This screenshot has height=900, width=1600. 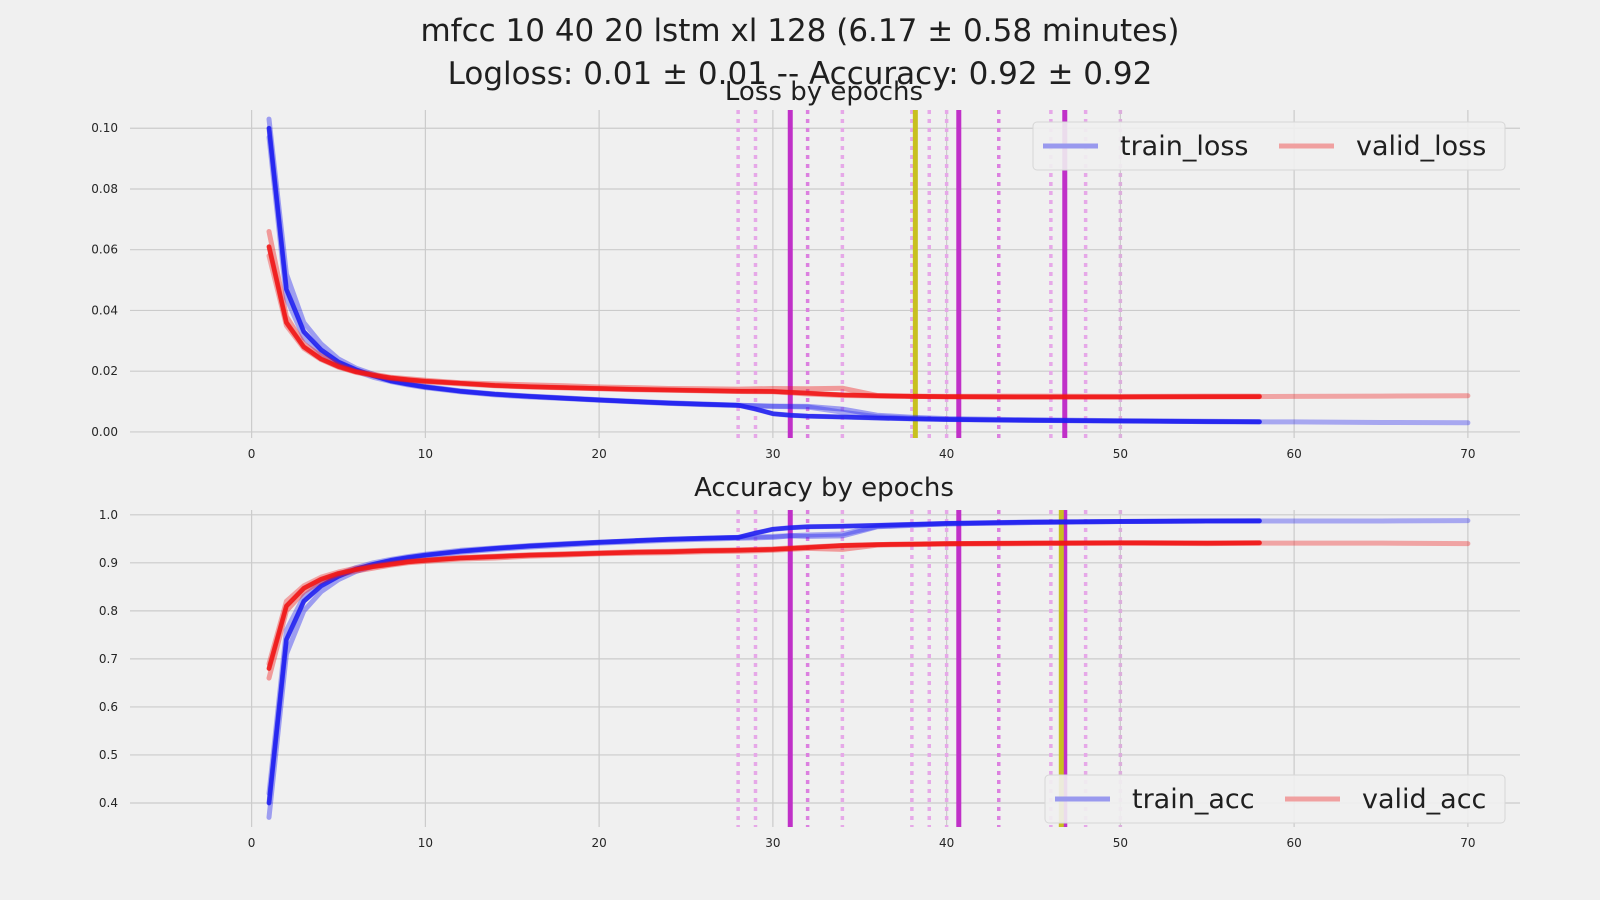 I want to click on loss-x-tick-label: 50, so click(x=1120, y=454).